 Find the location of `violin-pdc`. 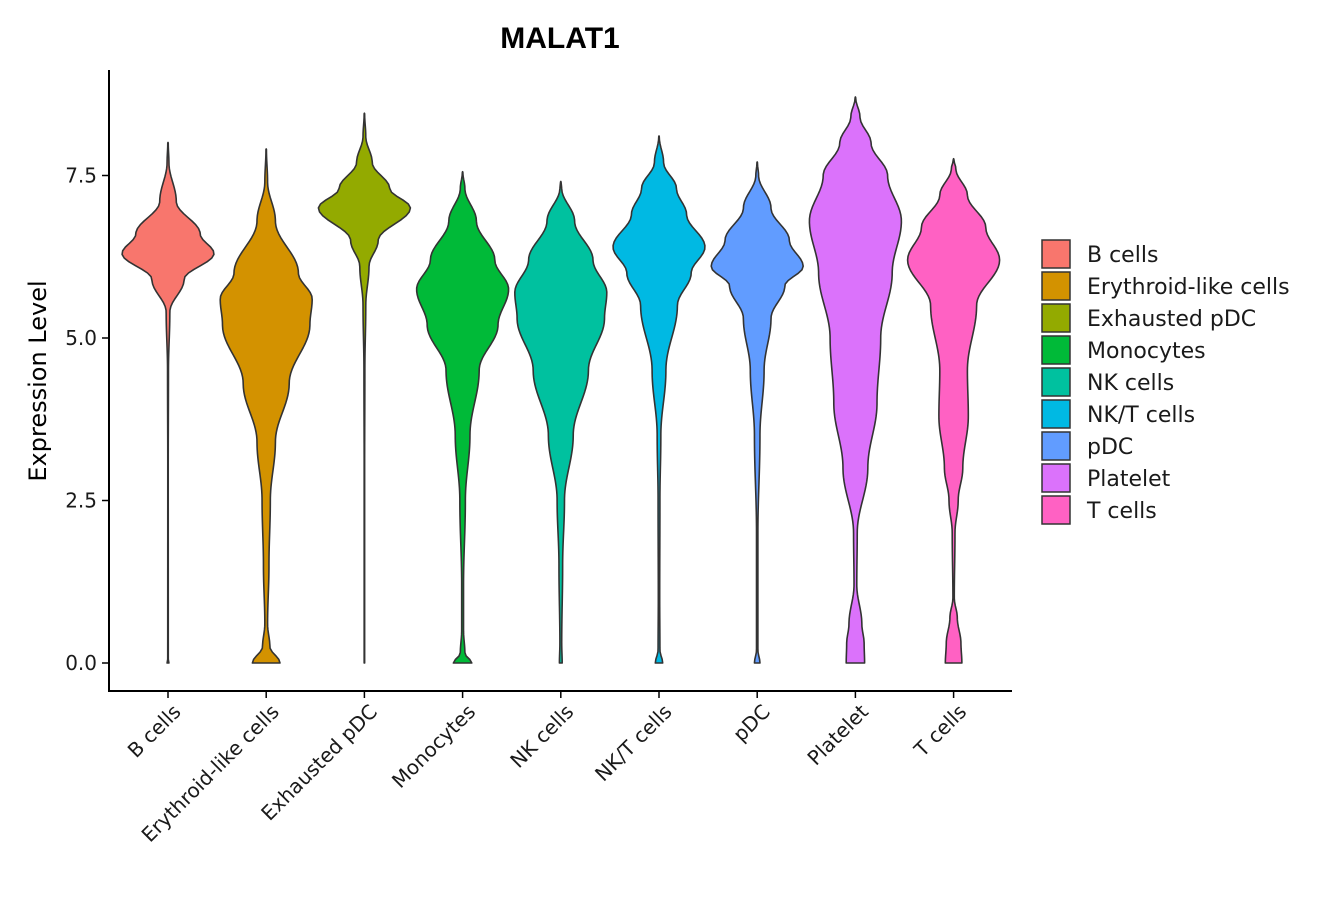

violin-pdc is located at coordinates (757, 412).